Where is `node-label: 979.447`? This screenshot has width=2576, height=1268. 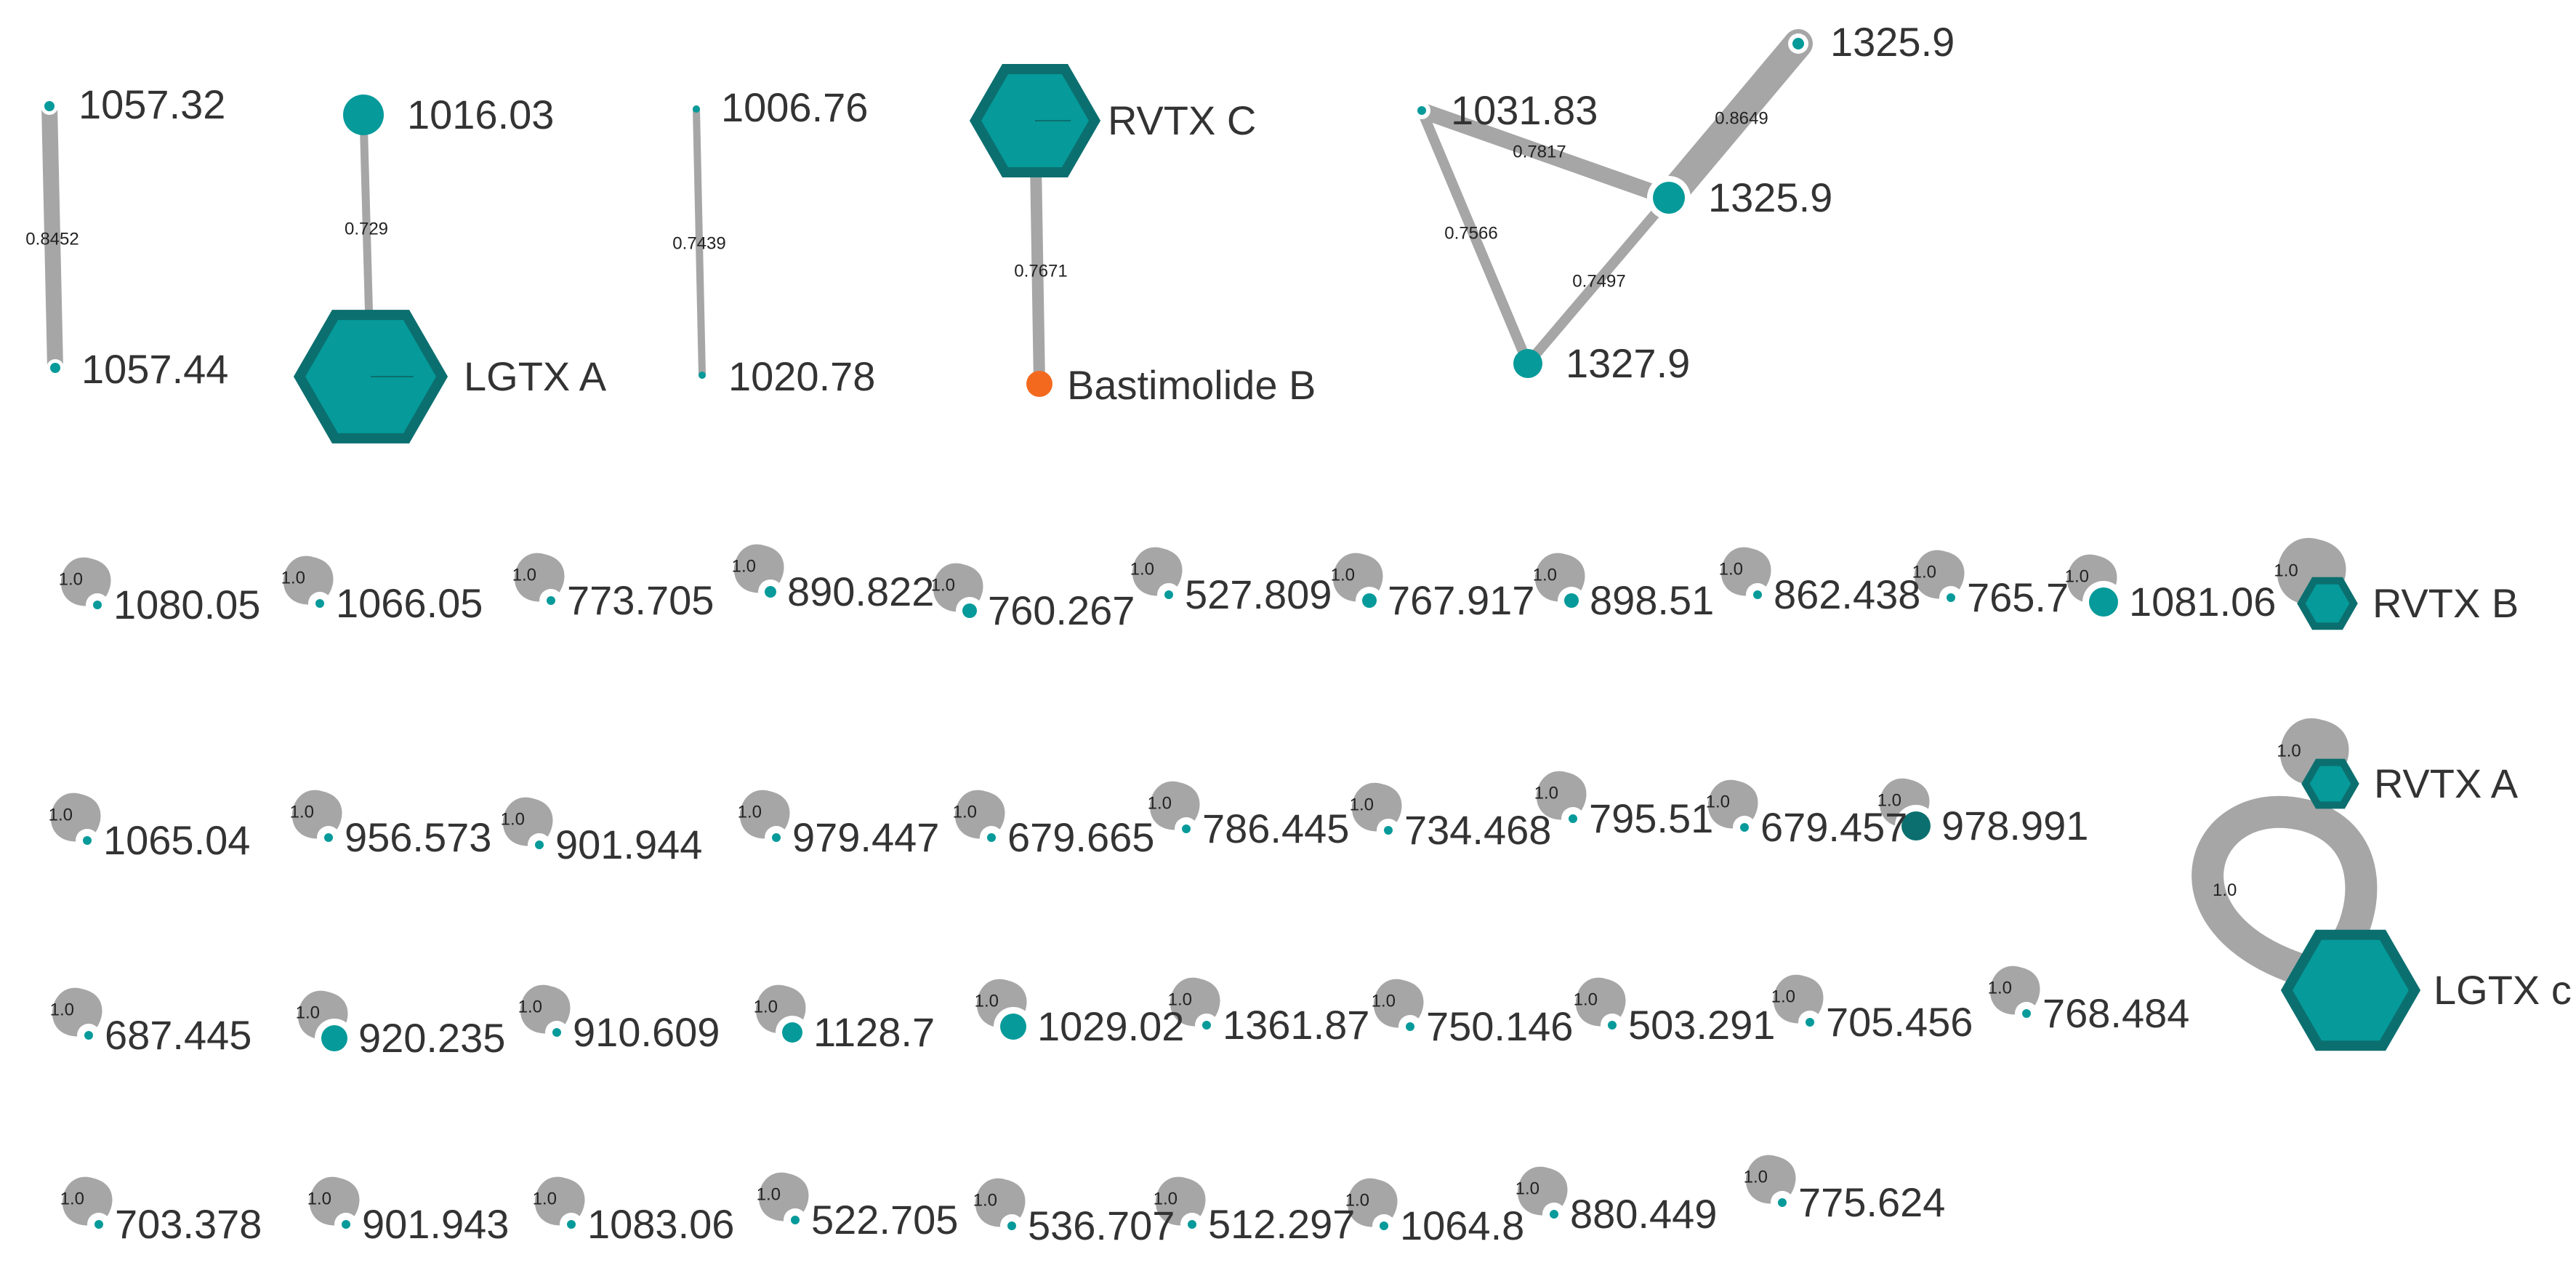 node-label: 979.447 is located at coordinates (865, 837).